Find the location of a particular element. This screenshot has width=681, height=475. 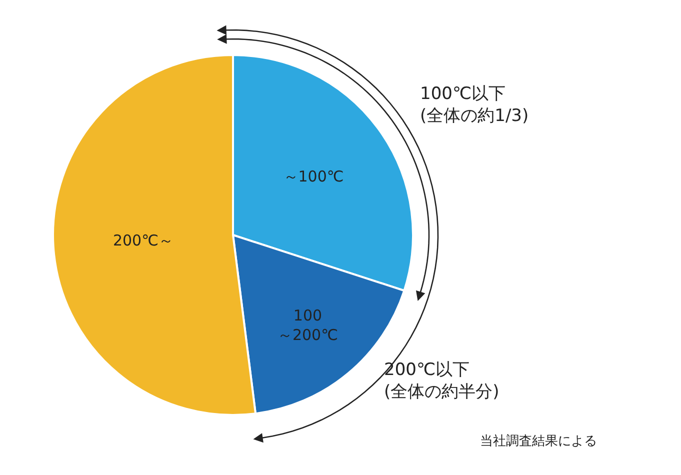

slice-label: 200℃～ is located at coordinates (143, 241).